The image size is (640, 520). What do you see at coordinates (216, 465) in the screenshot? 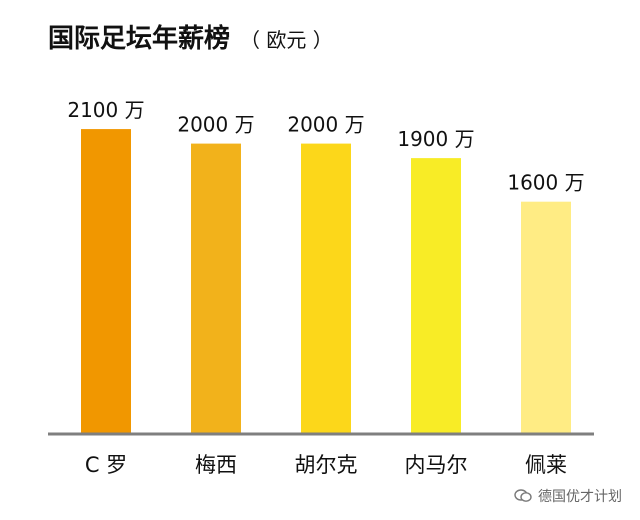
I see `category-label-1: 梅西` at bounding box center [216, 465].